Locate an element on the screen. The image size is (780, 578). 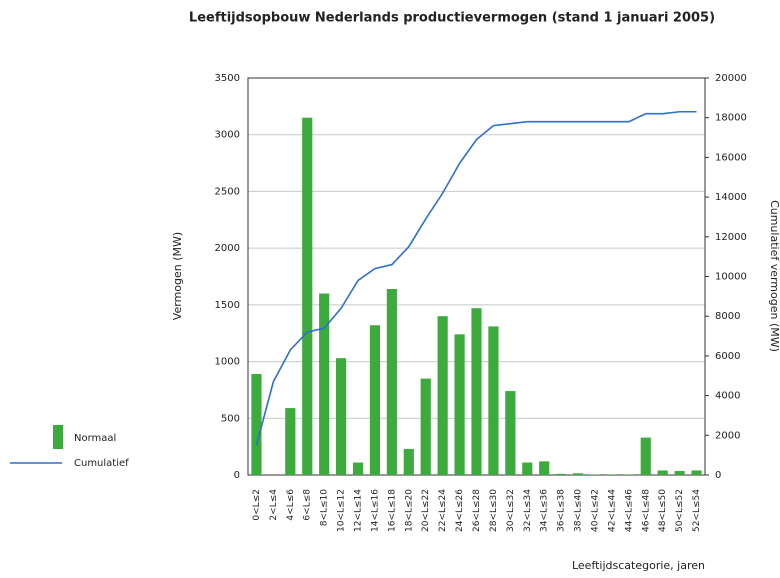
x-tick-label: 32<L≤34 is located at coordinates (528, 510).